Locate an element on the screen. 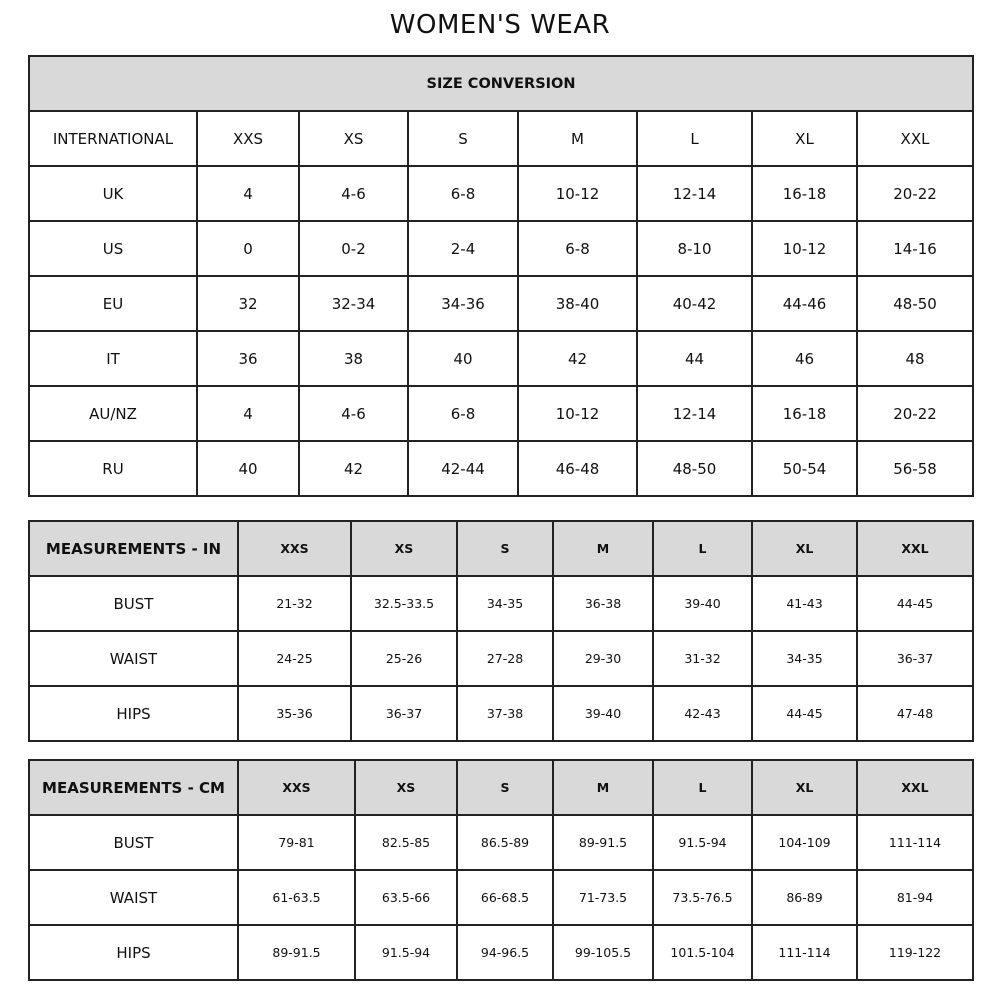  header-row: MEASUREMENTS - IN XXS XS S M L XL XXL is located at coordinates (501, 548).